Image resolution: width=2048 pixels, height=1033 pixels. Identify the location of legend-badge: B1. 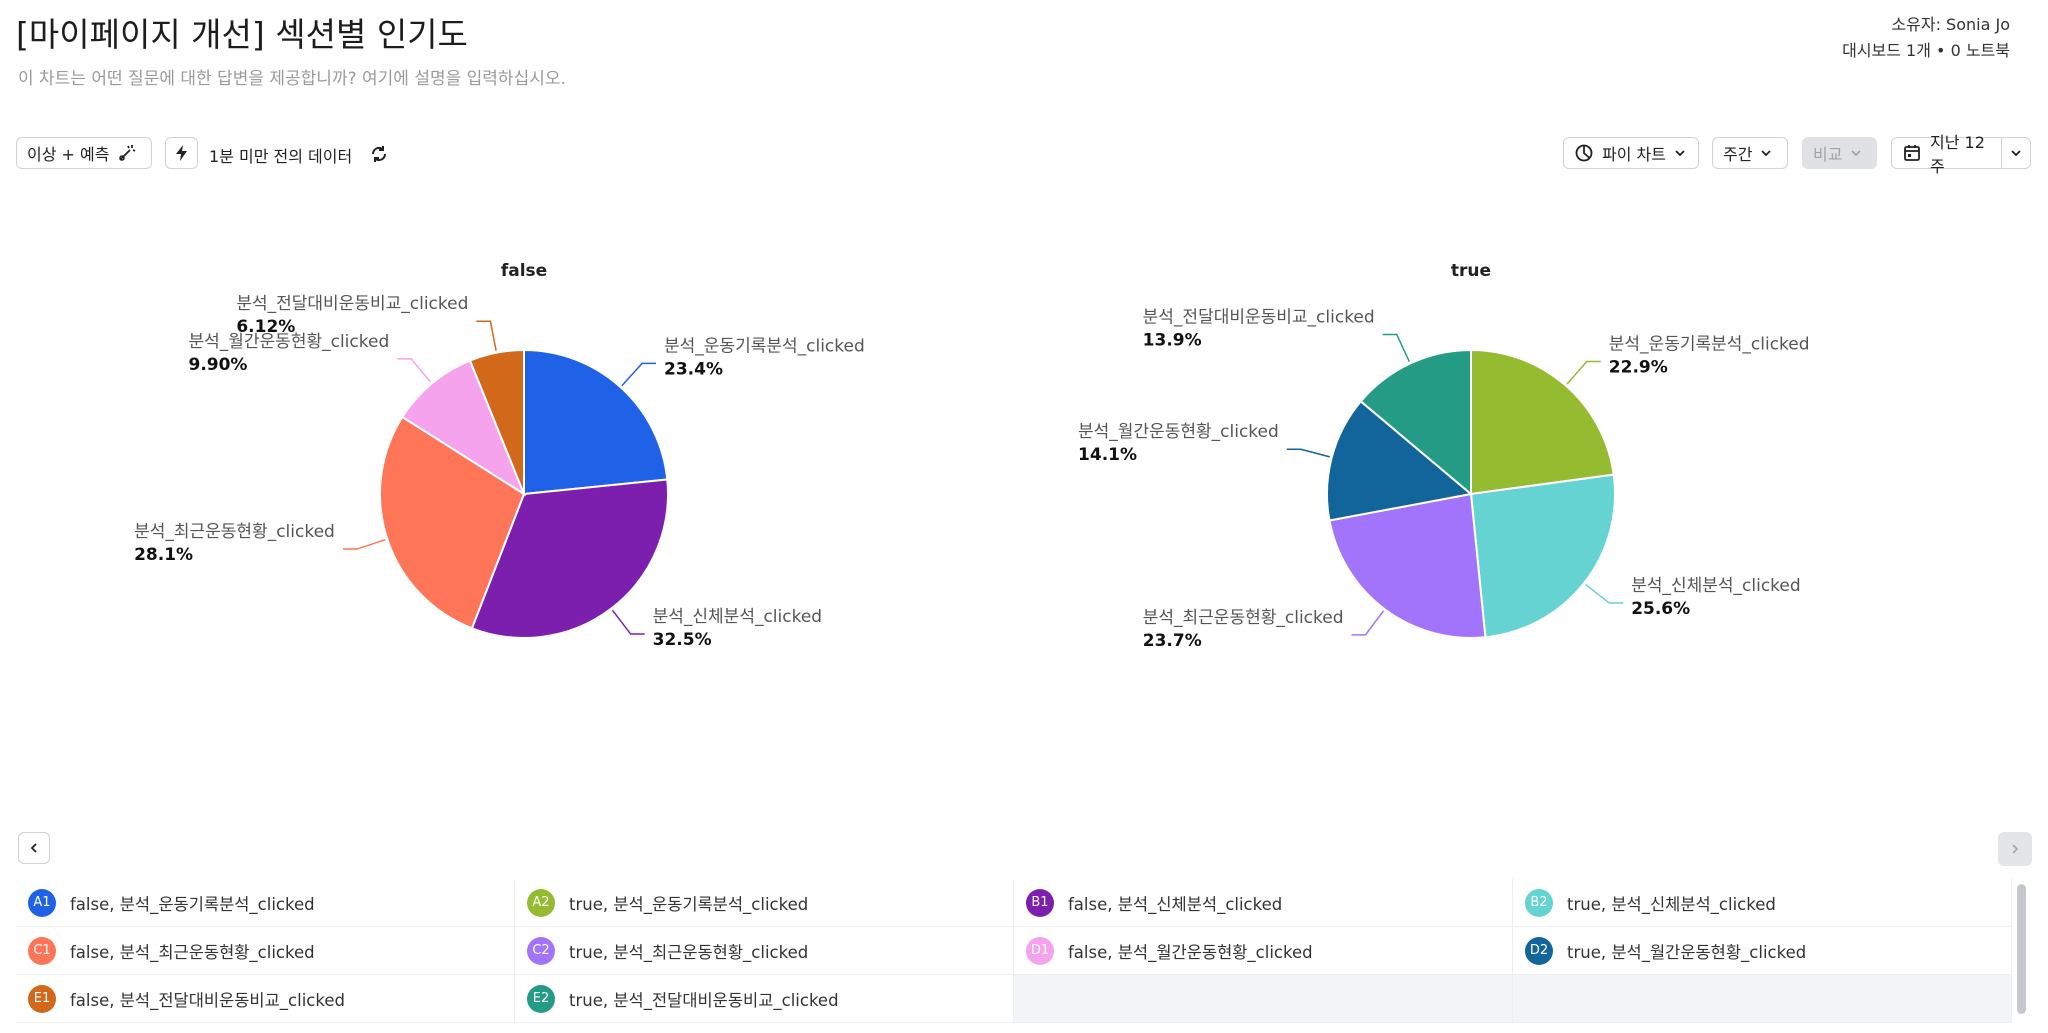
(1040, 902).